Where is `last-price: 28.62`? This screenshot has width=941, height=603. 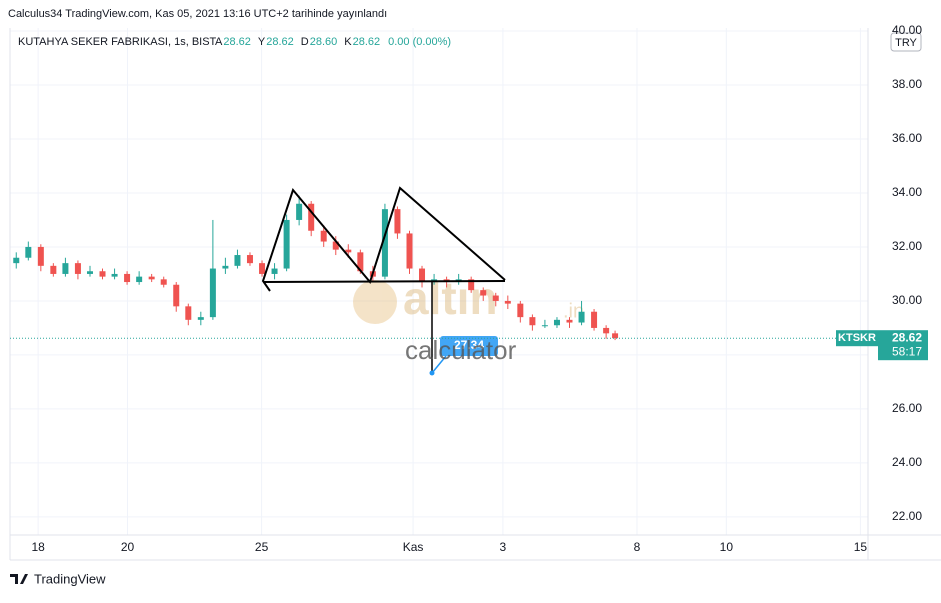
last-price: 28.62 is located at coordinates (907, 337).